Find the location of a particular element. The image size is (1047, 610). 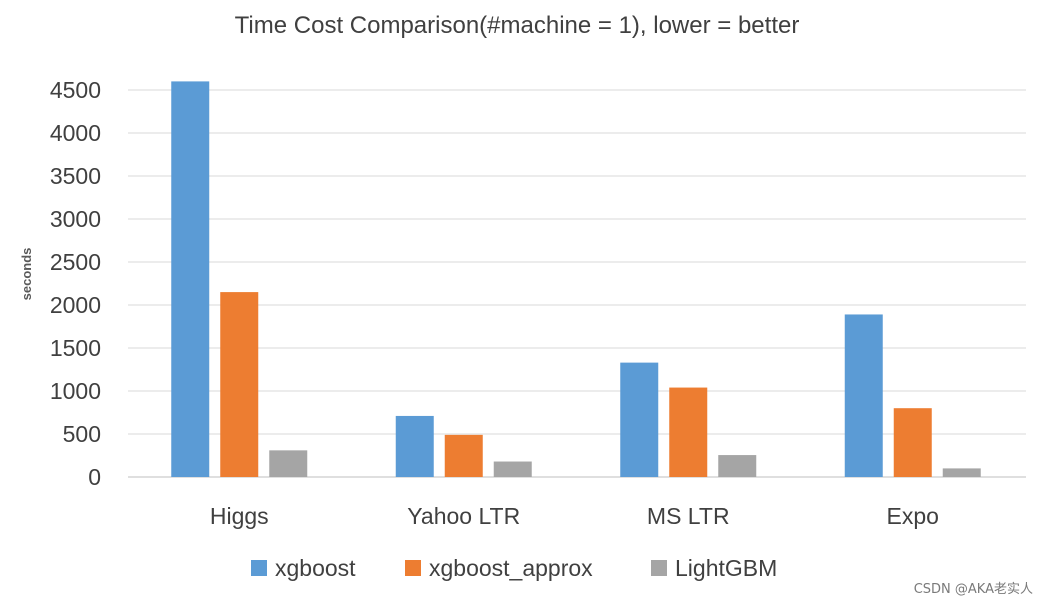

legend-label: xgboost is located at coordinates (315, 568).